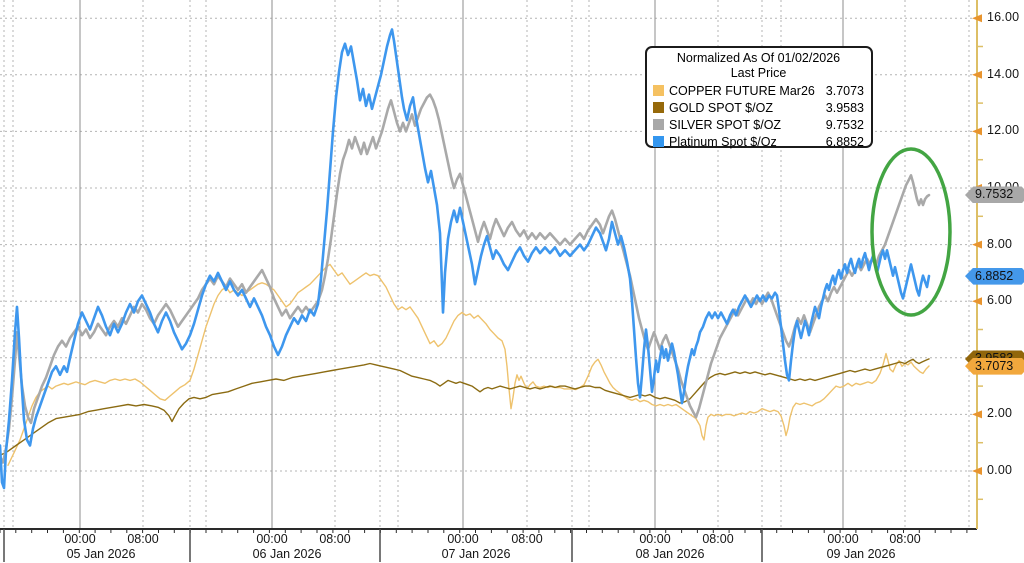  Describe the element at coordinates (287, 554) in the screenshot. I see `x-date-label: 06 Jan 2026` at that location.